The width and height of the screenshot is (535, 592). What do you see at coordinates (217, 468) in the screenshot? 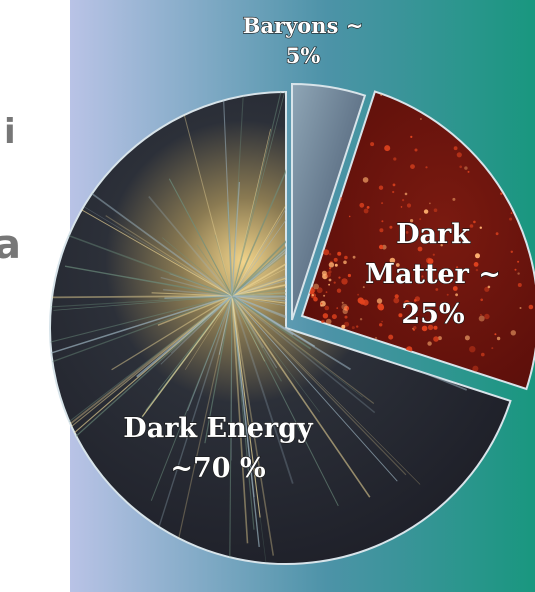
I see `label-dark-energy-line: ~70 %` at bounding box center [217, 468].